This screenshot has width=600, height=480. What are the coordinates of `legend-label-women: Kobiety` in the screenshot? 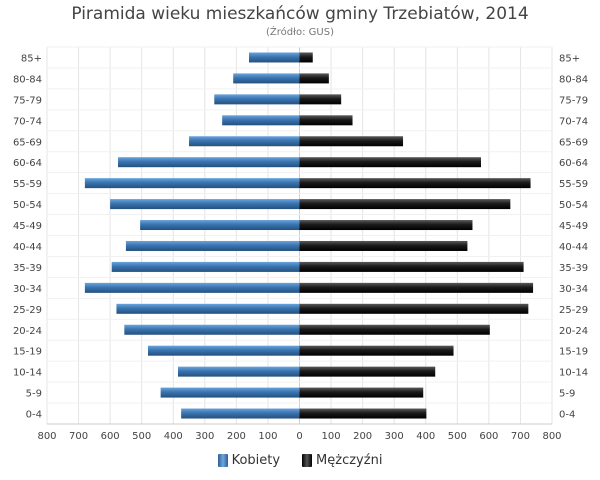 It's located at (256, 460).